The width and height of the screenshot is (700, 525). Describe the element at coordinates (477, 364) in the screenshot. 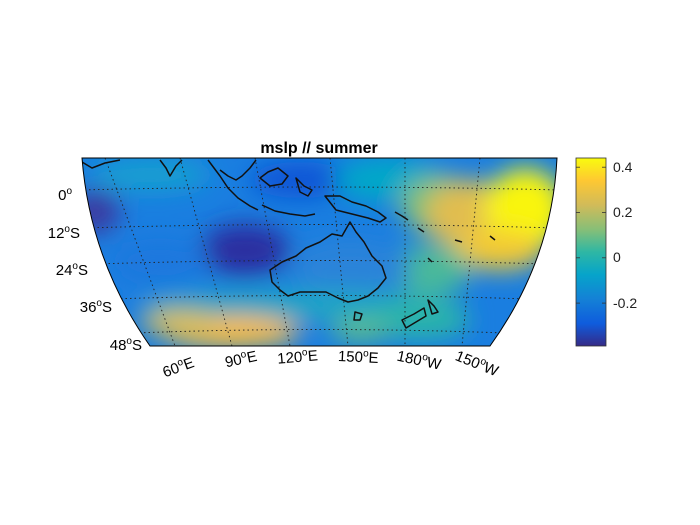

I see `lon-label-150w: 150oW` at that location.